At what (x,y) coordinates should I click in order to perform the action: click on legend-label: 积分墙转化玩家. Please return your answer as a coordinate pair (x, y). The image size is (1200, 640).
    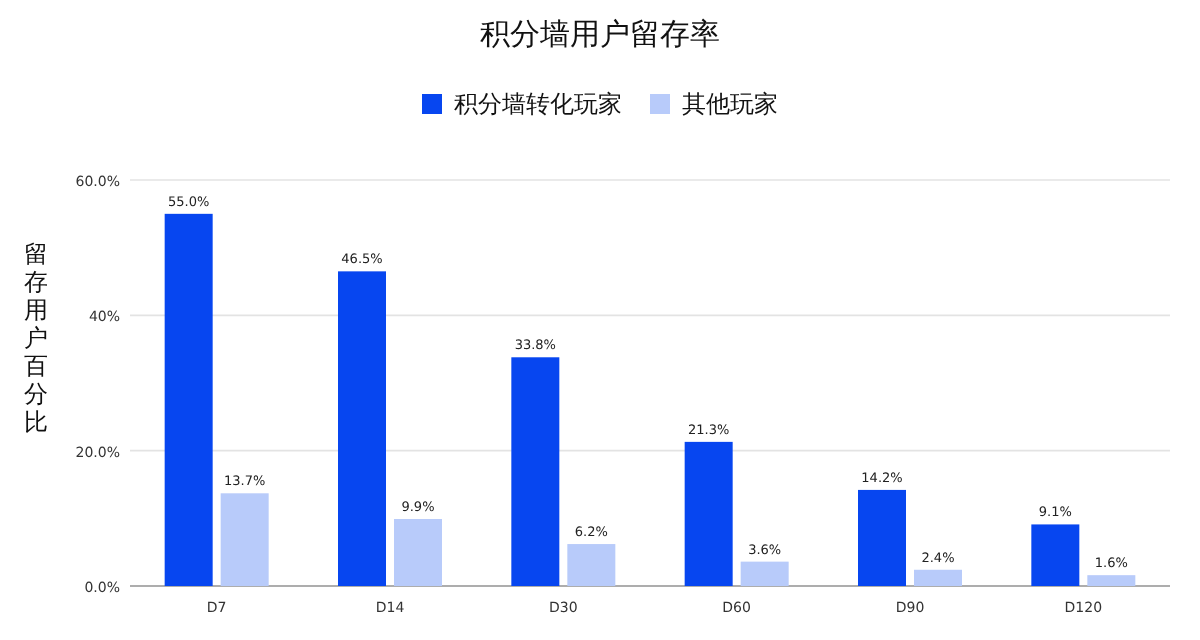
    Looking at the image, I should click on (538, 104).